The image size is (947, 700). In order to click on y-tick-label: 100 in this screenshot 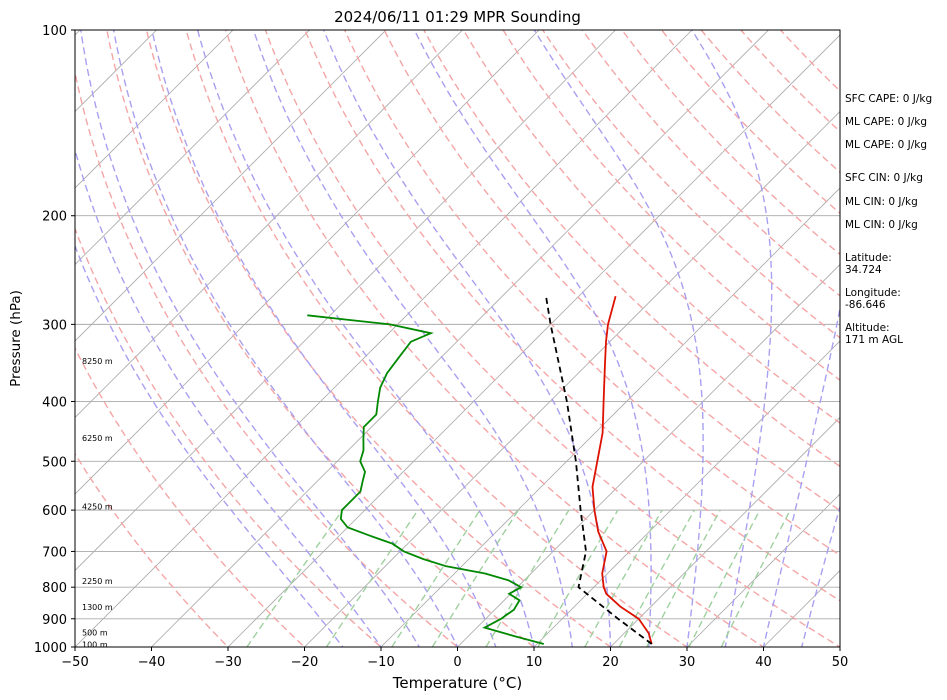, I will do `click(54, 31)`.